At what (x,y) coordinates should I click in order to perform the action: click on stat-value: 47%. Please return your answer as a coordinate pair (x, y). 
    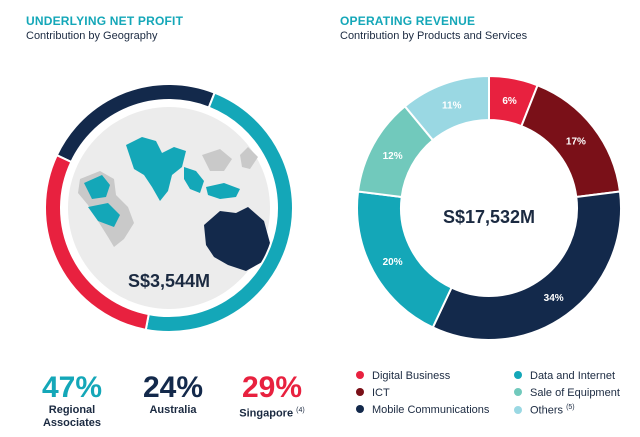
    Looking at the image, I should click on (72, 387).